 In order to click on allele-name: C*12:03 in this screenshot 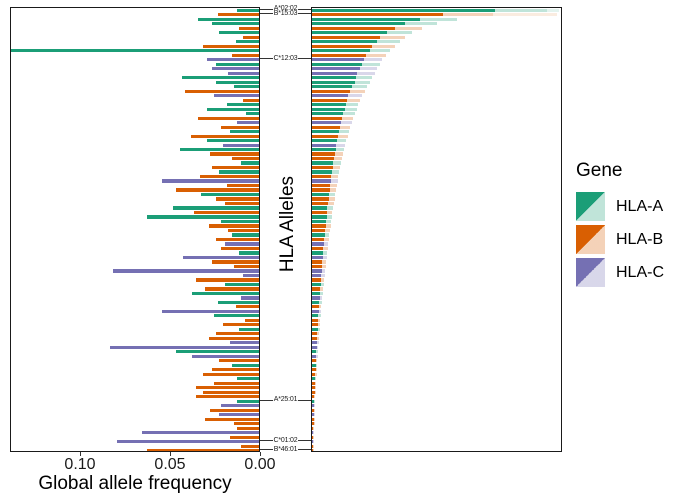, I will do `click(285, 58)`.